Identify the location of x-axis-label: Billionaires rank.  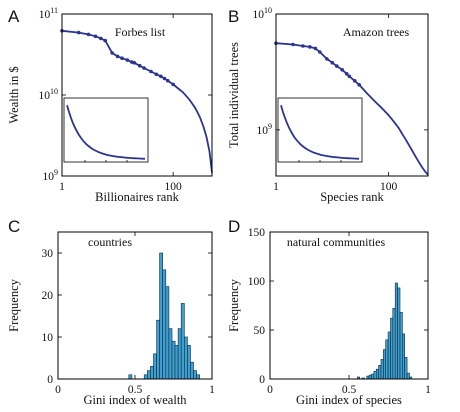
(137, 197).